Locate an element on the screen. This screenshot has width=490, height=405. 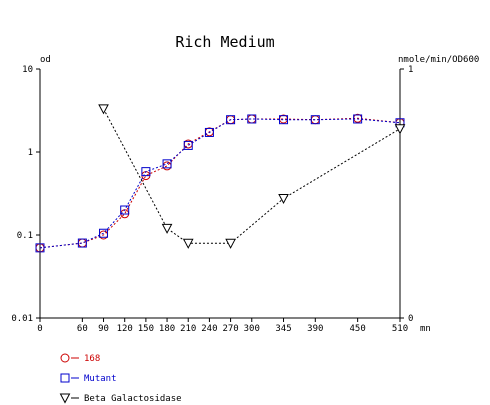
y-right-tick-label: 0 is located at coordinates (410, 319).